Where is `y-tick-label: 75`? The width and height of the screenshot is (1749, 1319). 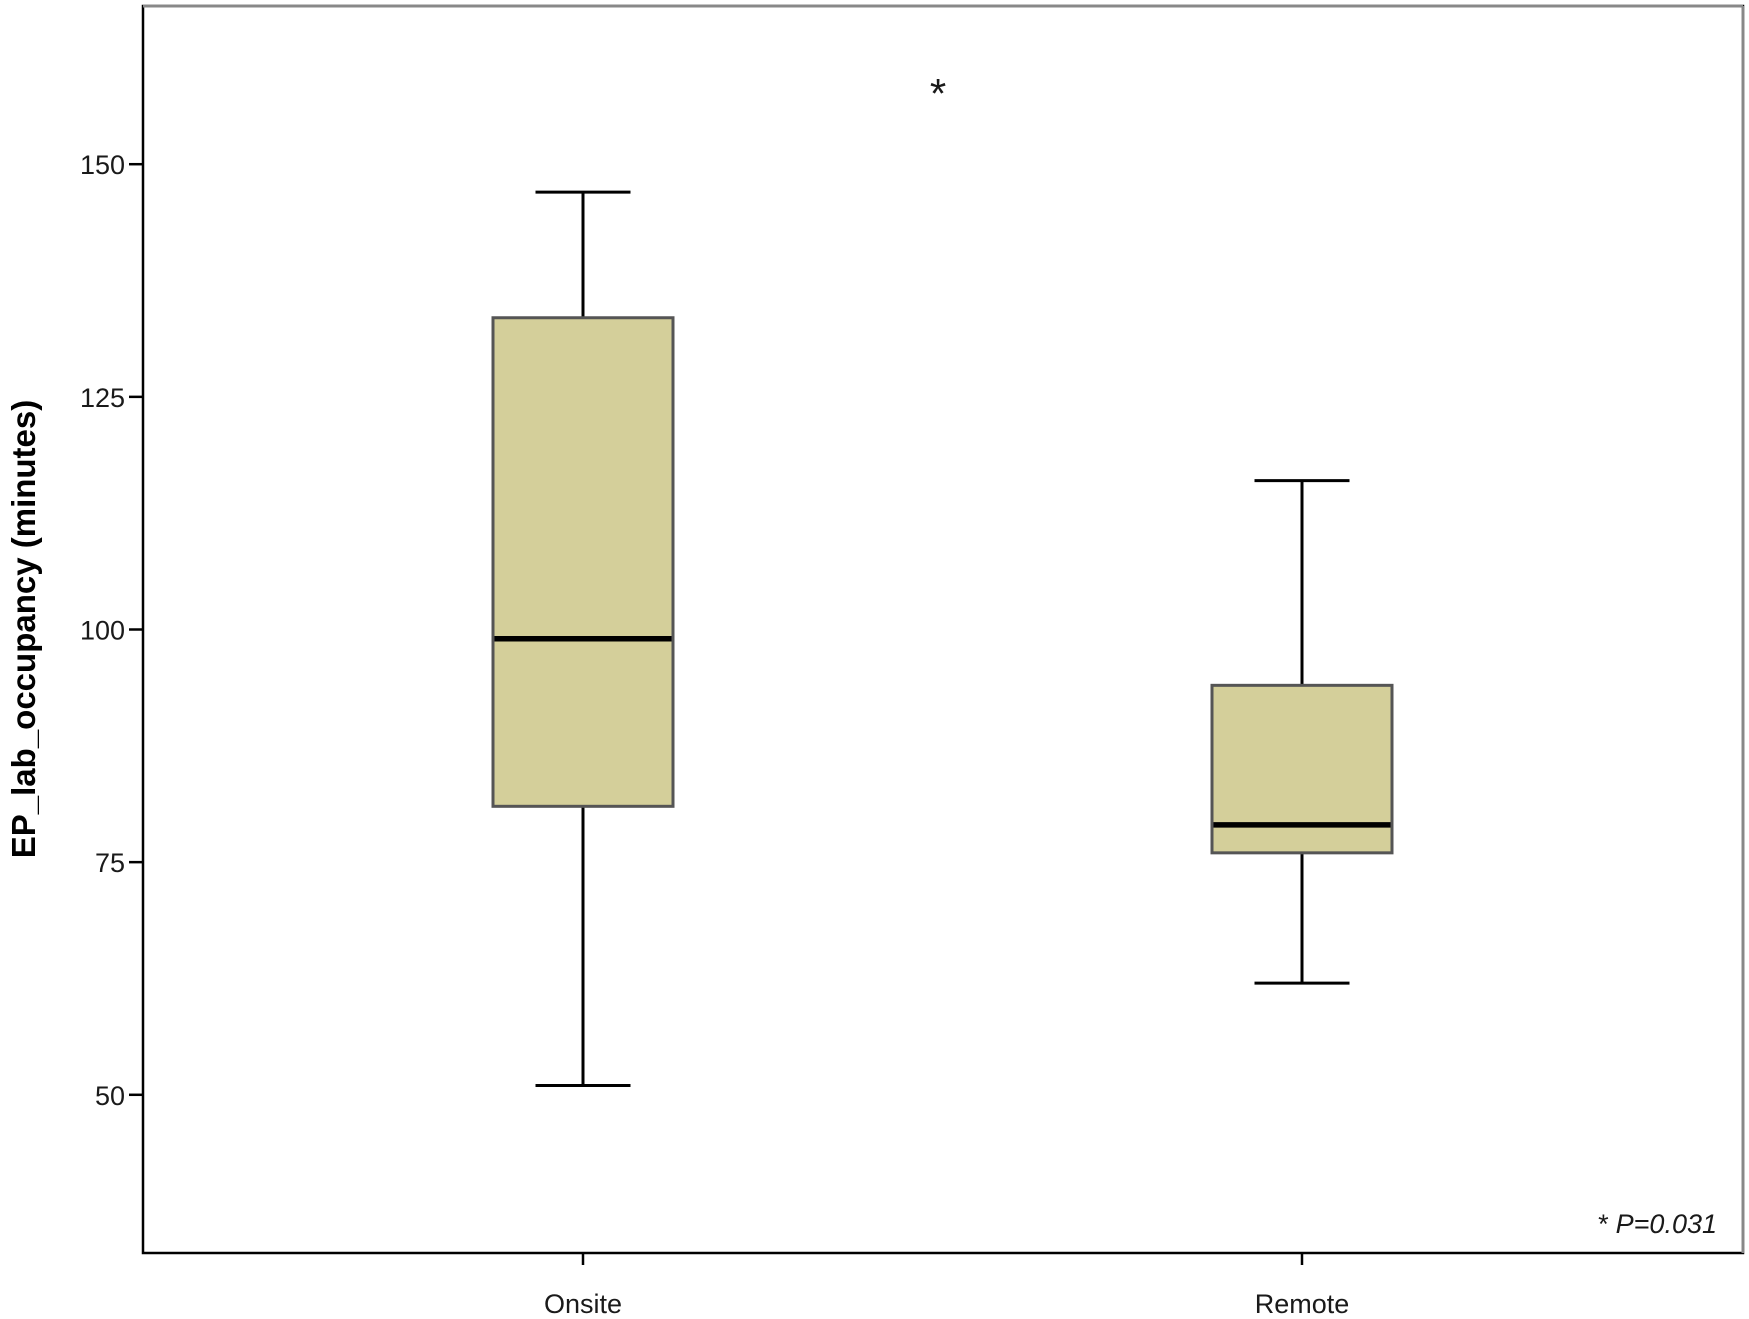 y-tick-label: 75 is located at coordinates (110, 863).